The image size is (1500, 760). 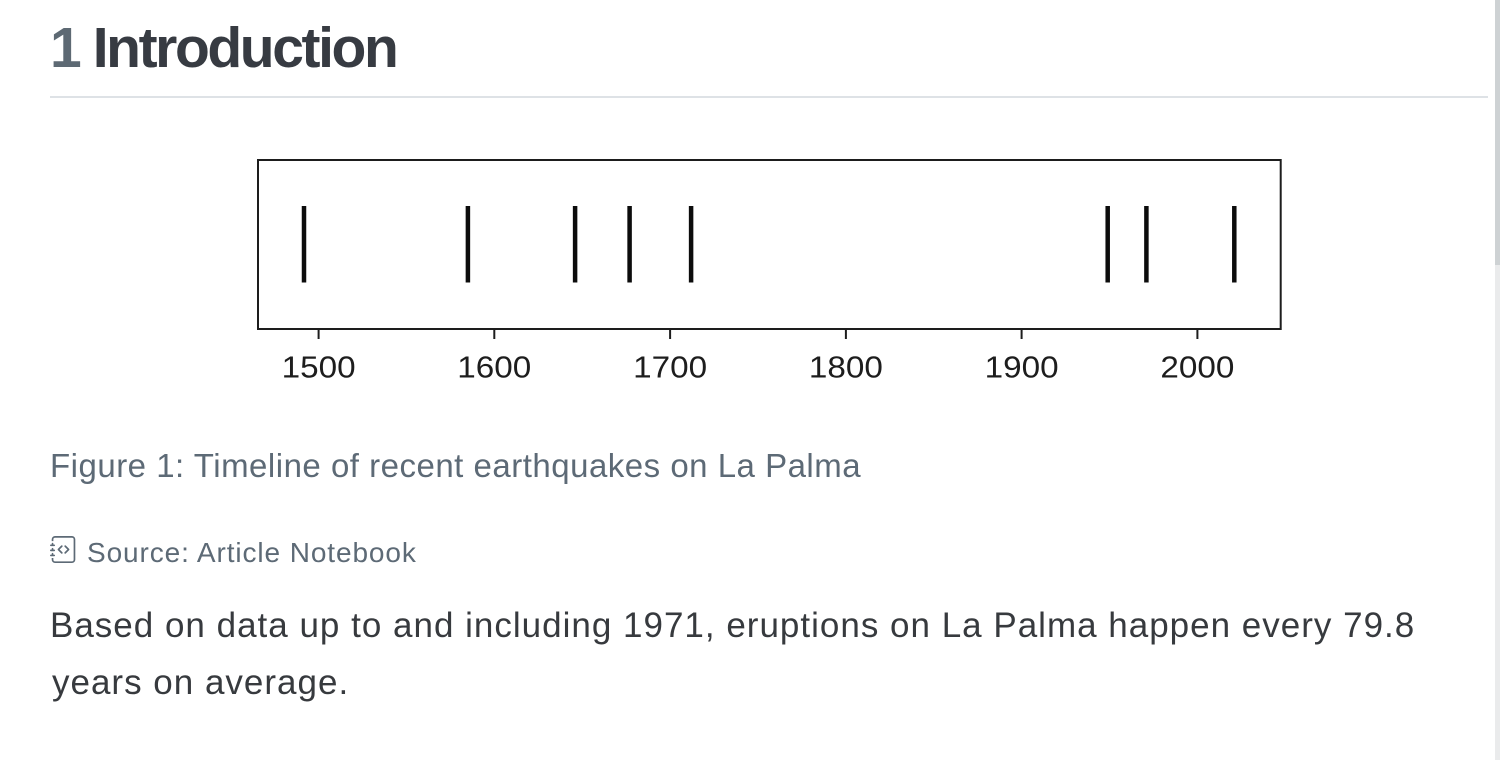 I want to click on svg-text: 1600, so click(x=494, y=367).